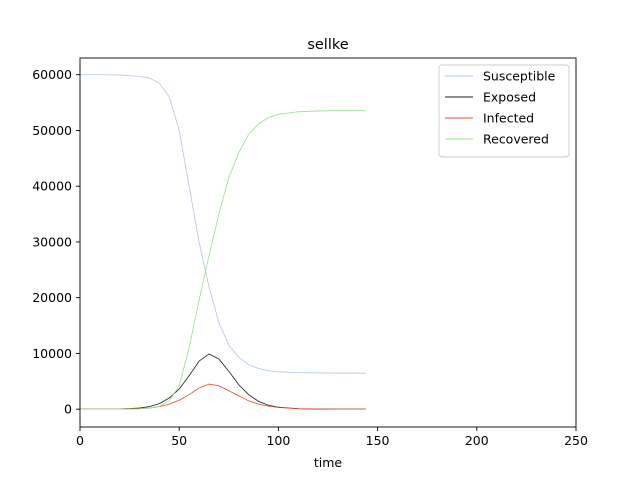  What do you see at coordinates (52, 130) in the screenshot?
I see `y-tick-label: 50000` at bounding box center [52, 130].